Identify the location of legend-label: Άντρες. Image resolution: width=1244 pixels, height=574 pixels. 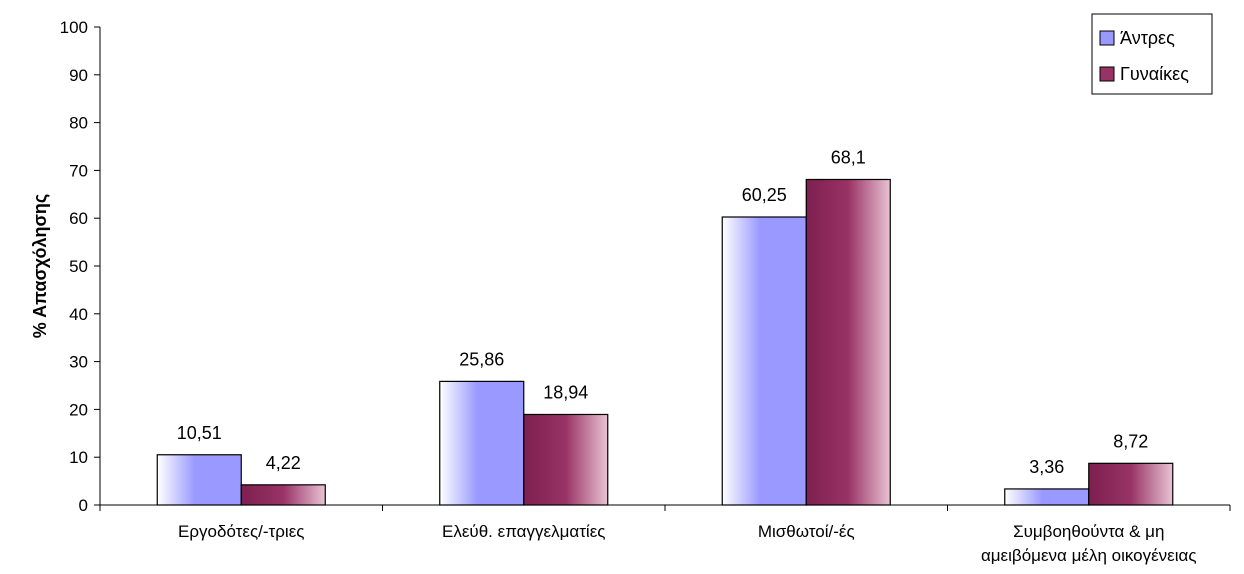
(1147, 38).